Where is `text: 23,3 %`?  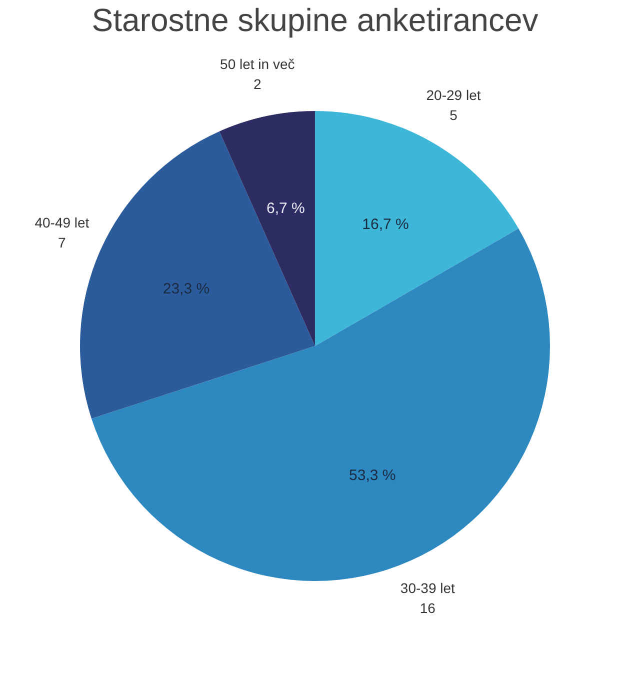 text: 23,3 % is located at coordinates (186, 289).